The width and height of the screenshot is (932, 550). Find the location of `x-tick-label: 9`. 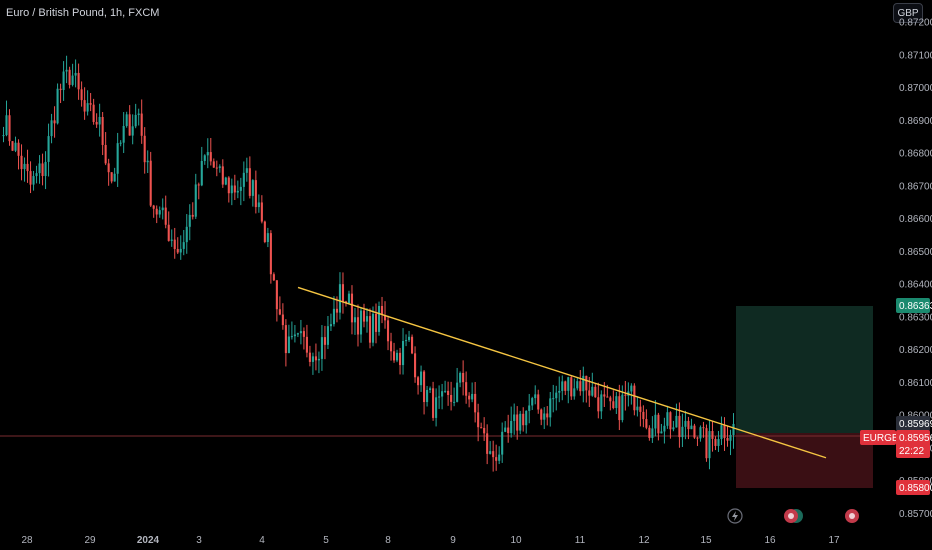

x-tick-label: 9 is located at coordinates (453, 540).